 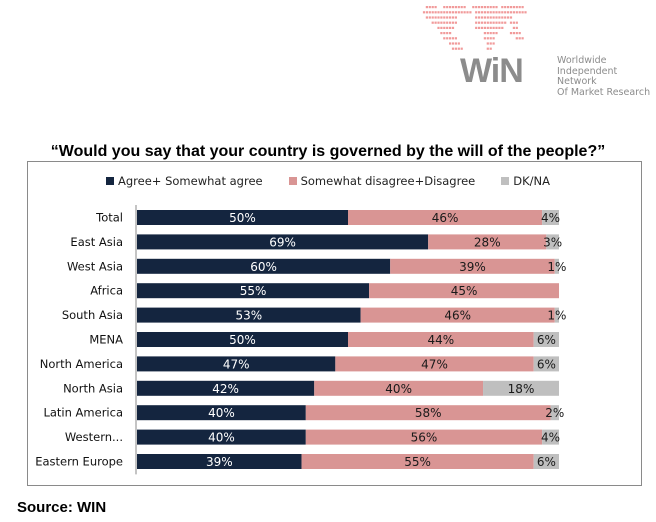 I want to click on data-label: 58%, so click(x=428, y=413).